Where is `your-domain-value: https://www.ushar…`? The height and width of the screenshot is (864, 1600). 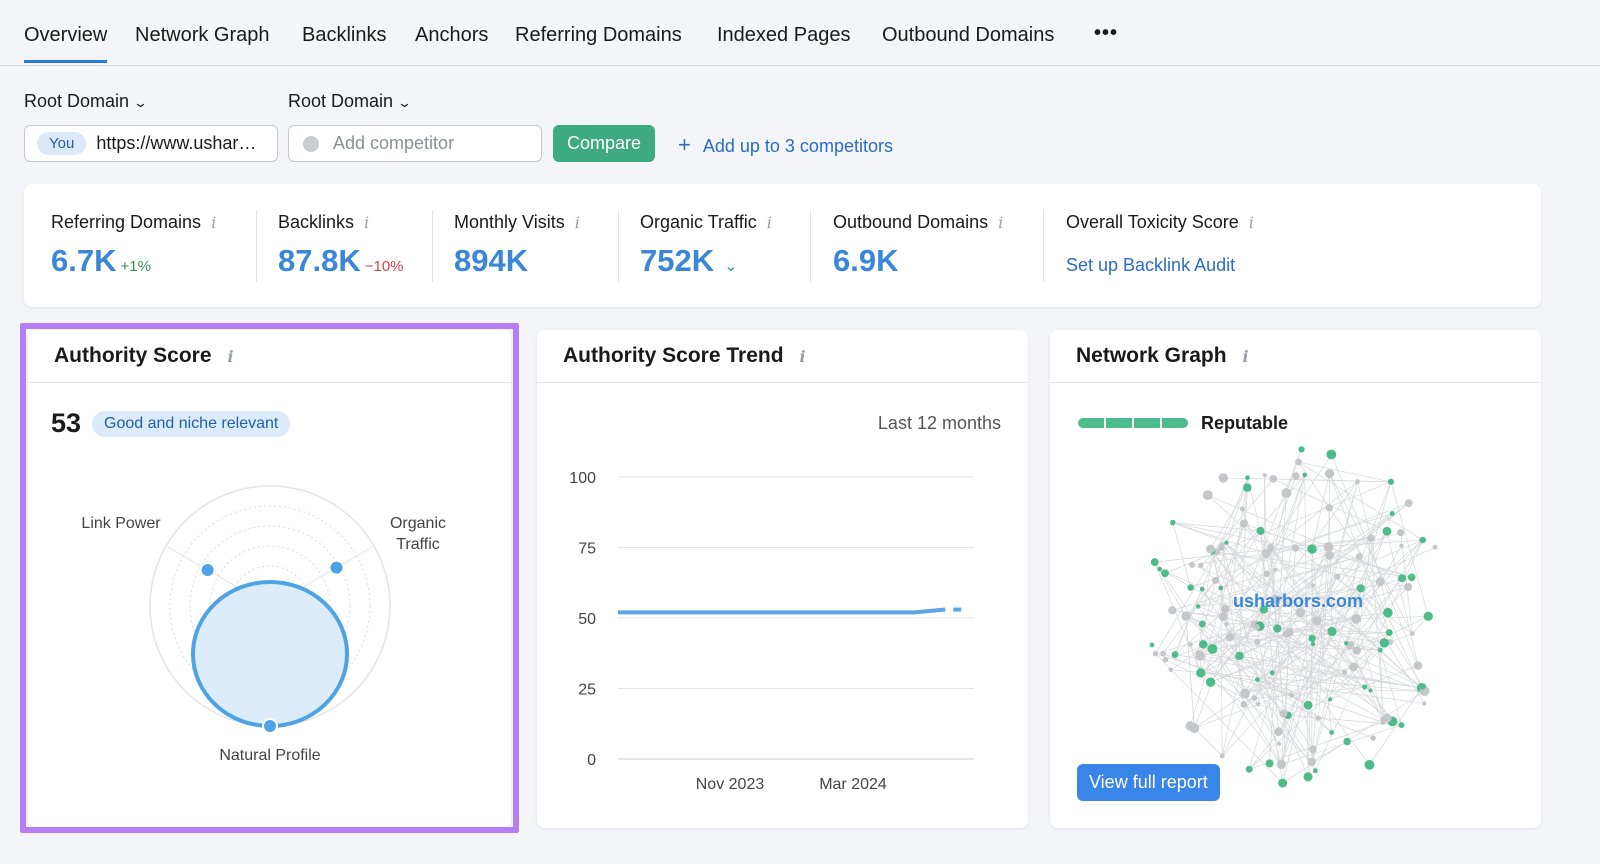 your-domain-value: https://www.ushar… is located at coordinates (176, 143).